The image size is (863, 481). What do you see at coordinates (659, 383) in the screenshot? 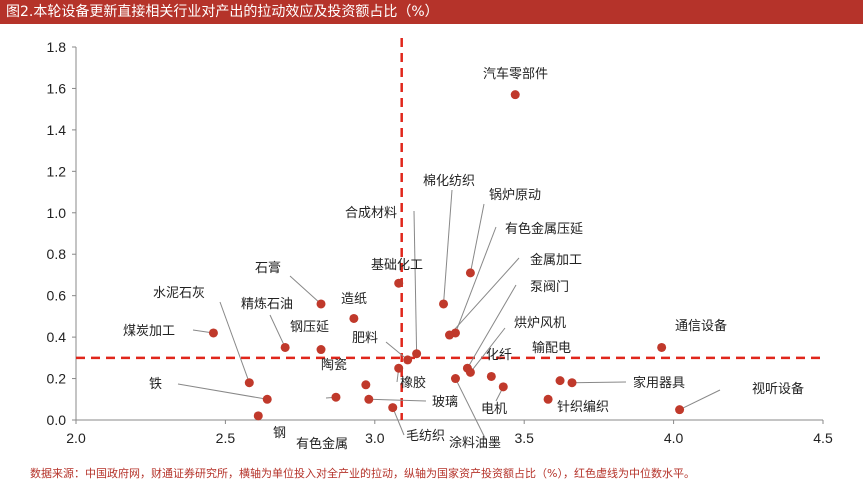
I see `point-label: 家用器具` at bounding box center [659, 383].